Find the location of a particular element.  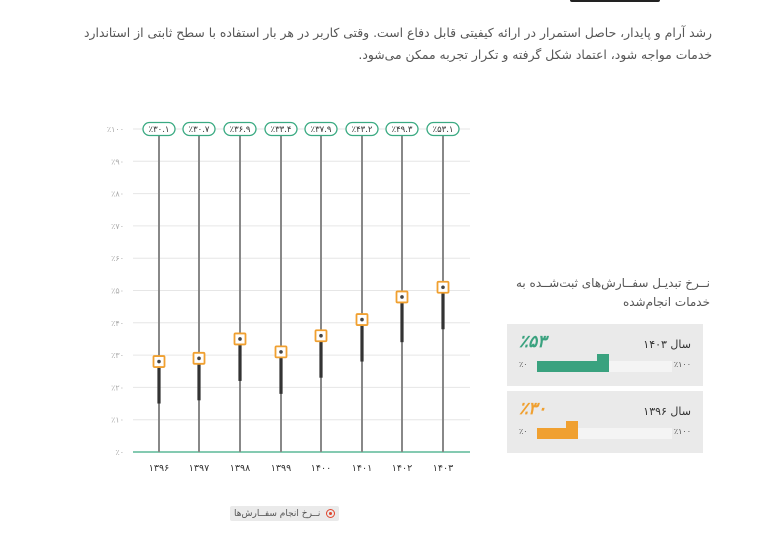

value-label: ٪۳۶.۹ is located at coordinates (240, 130).